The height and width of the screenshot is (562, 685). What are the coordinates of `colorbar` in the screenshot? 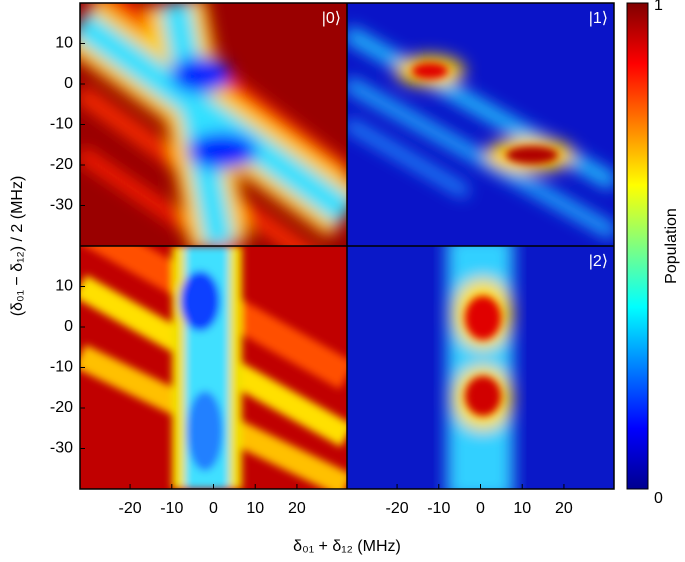 It's located at (637, 246).